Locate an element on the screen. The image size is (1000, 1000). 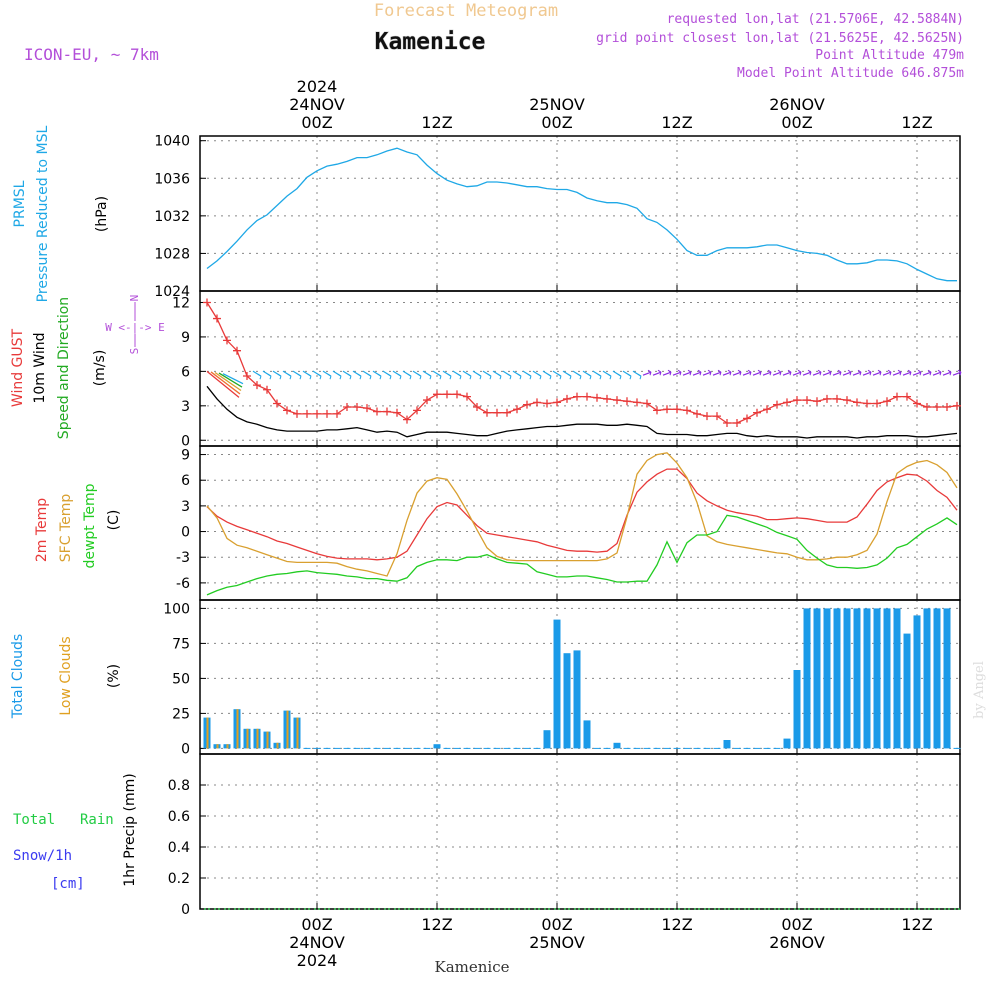
precip-total-label: Total is located at coordinates (34, 820).